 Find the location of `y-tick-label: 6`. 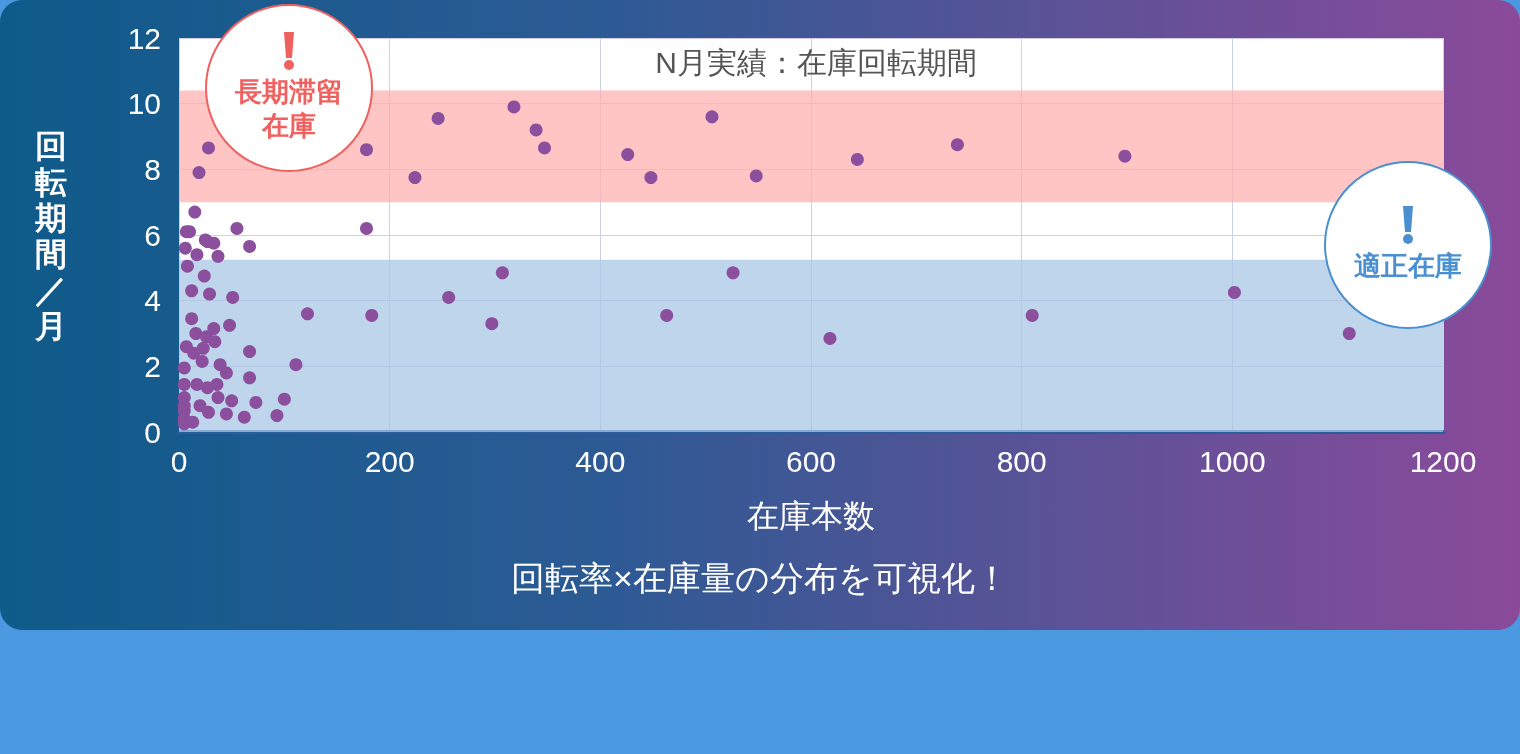

y-tick-label: 6 is located at coordinates (152, 235).